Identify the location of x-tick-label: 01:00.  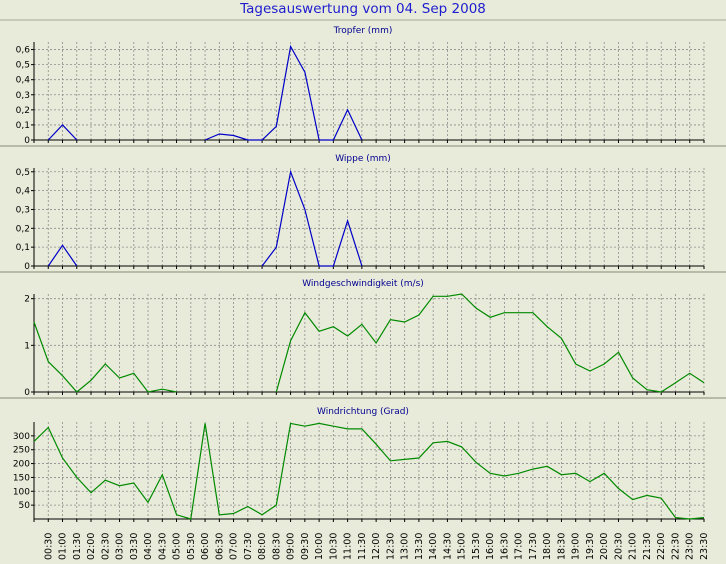
(63, 546).